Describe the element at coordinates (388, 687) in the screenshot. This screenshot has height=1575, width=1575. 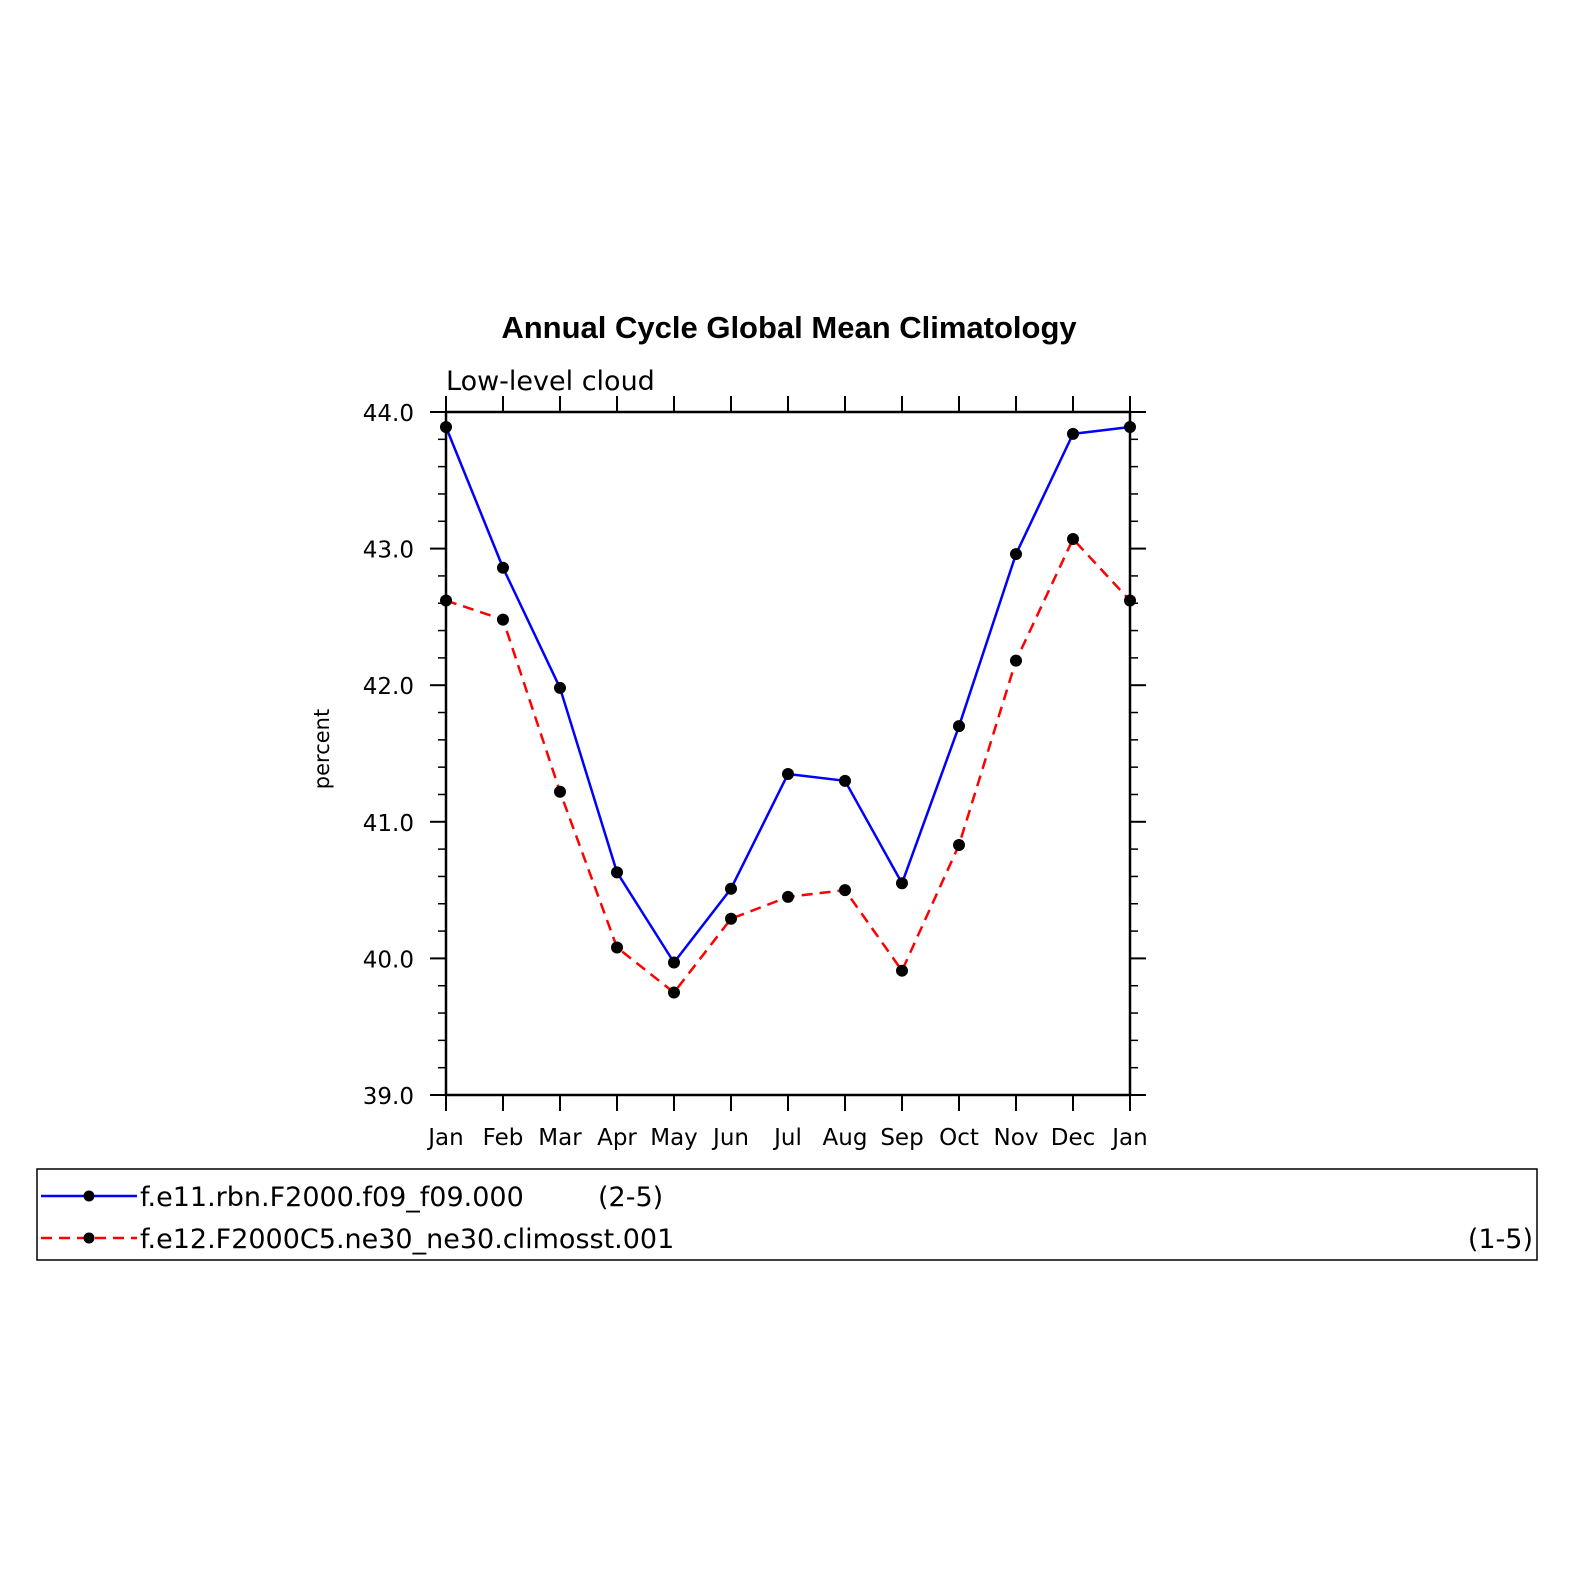
I see `y-tick-label: 42.0` at that location.